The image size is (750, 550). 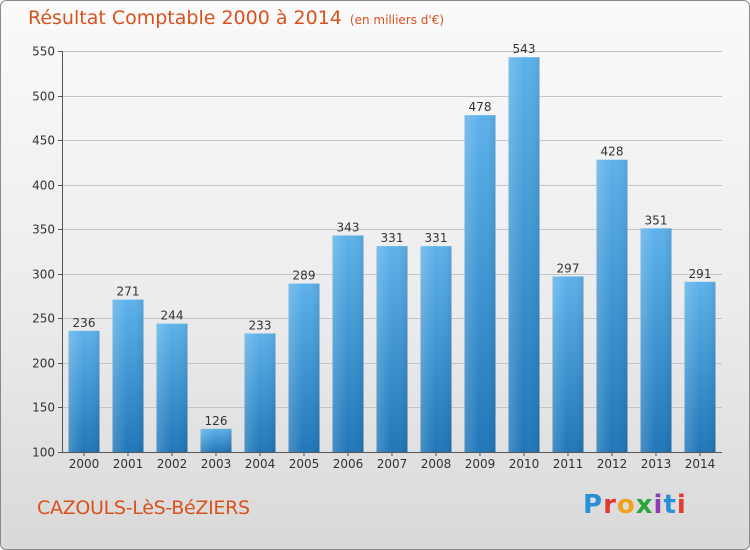 I want to click on bar-shade-2002, so click(x=172, y=387).